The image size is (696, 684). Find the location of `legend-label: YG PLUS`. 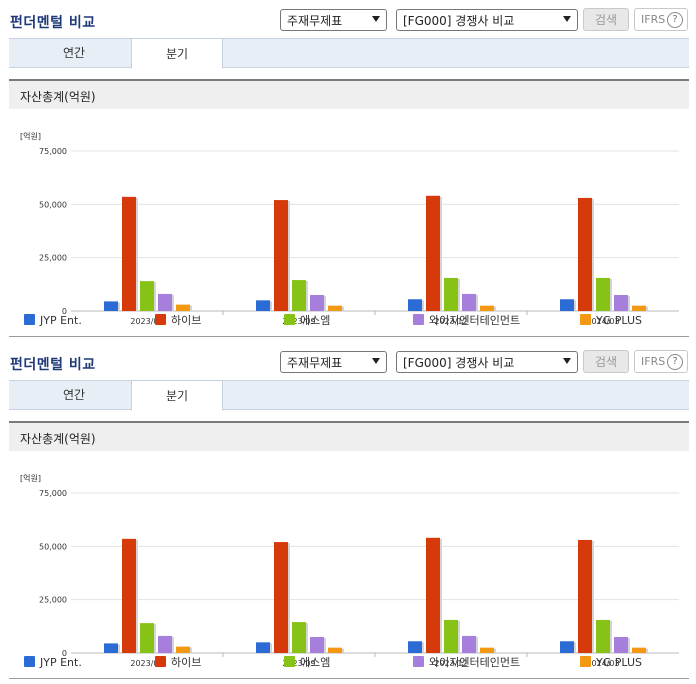

legend-label: YG PLUS is located at coordinates (619, 662).